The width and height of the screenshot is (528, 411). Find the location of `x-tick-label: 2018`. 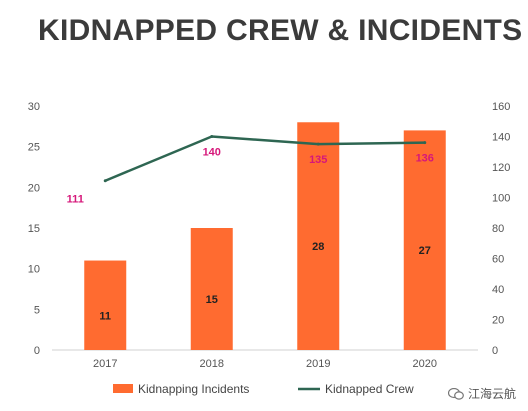

x-tick-label: 2018 is located at coordinates (212, 364).